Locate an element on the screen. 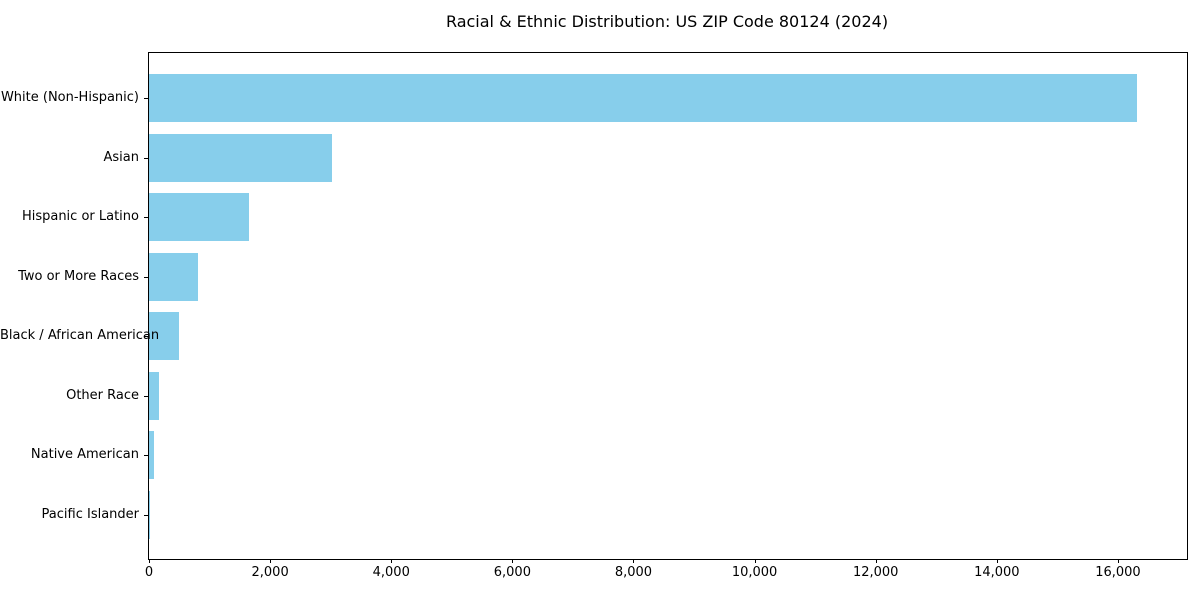 The height and width of the screenshot is (600, 1200). x-tick-label: 2,000 is located at coordinates (270, 572).